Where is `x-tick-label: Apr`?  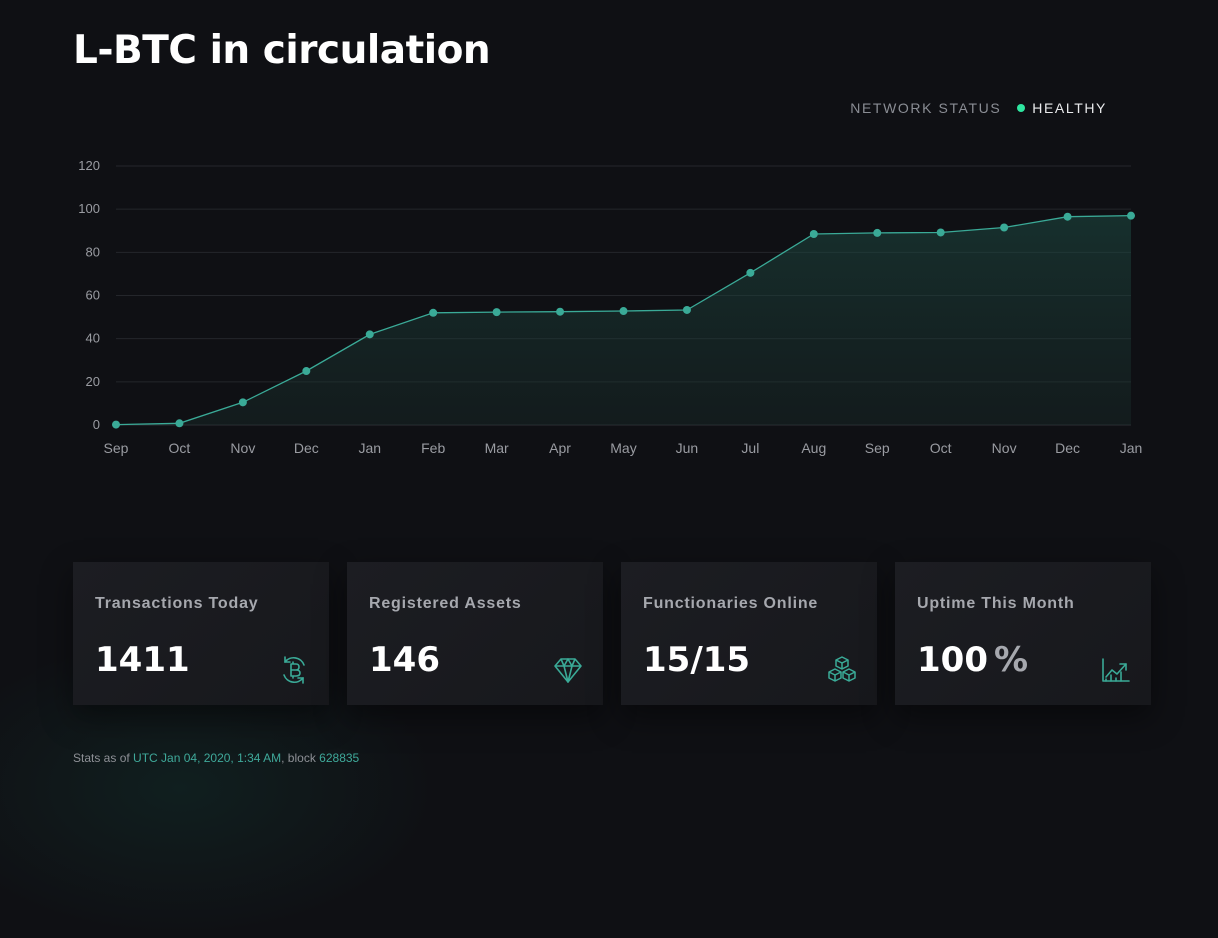 x-tick-label: Apr is located at coordinates (560, 448).